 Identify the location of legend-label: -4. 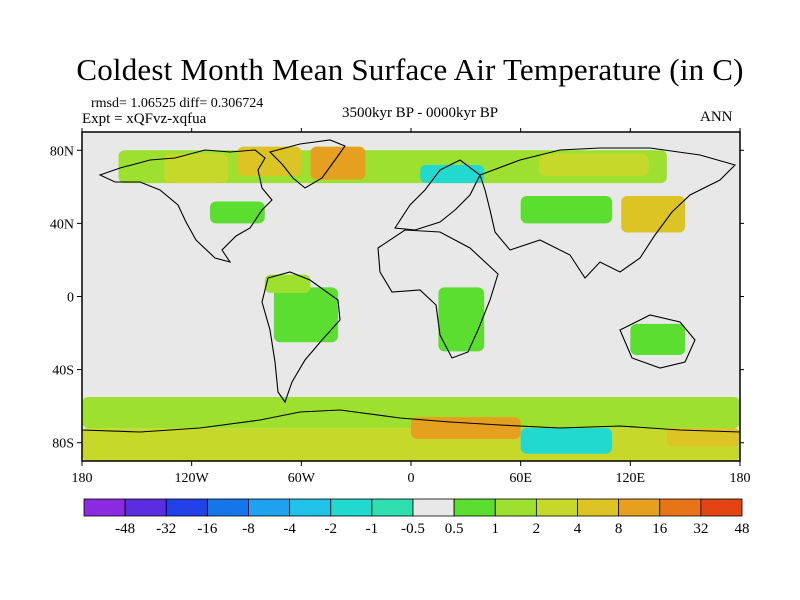
(289, 529).